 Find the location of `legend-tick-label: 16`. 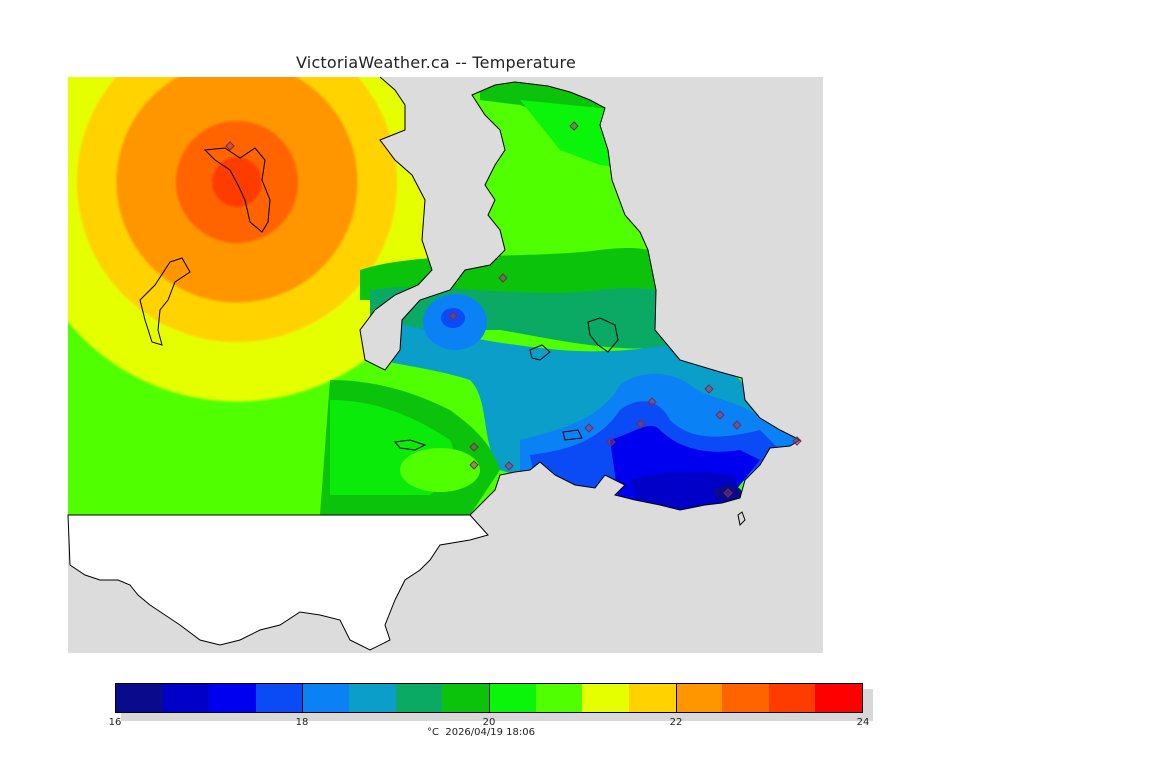

legend-tick-label: 16 is located at coordinates (115, 722).